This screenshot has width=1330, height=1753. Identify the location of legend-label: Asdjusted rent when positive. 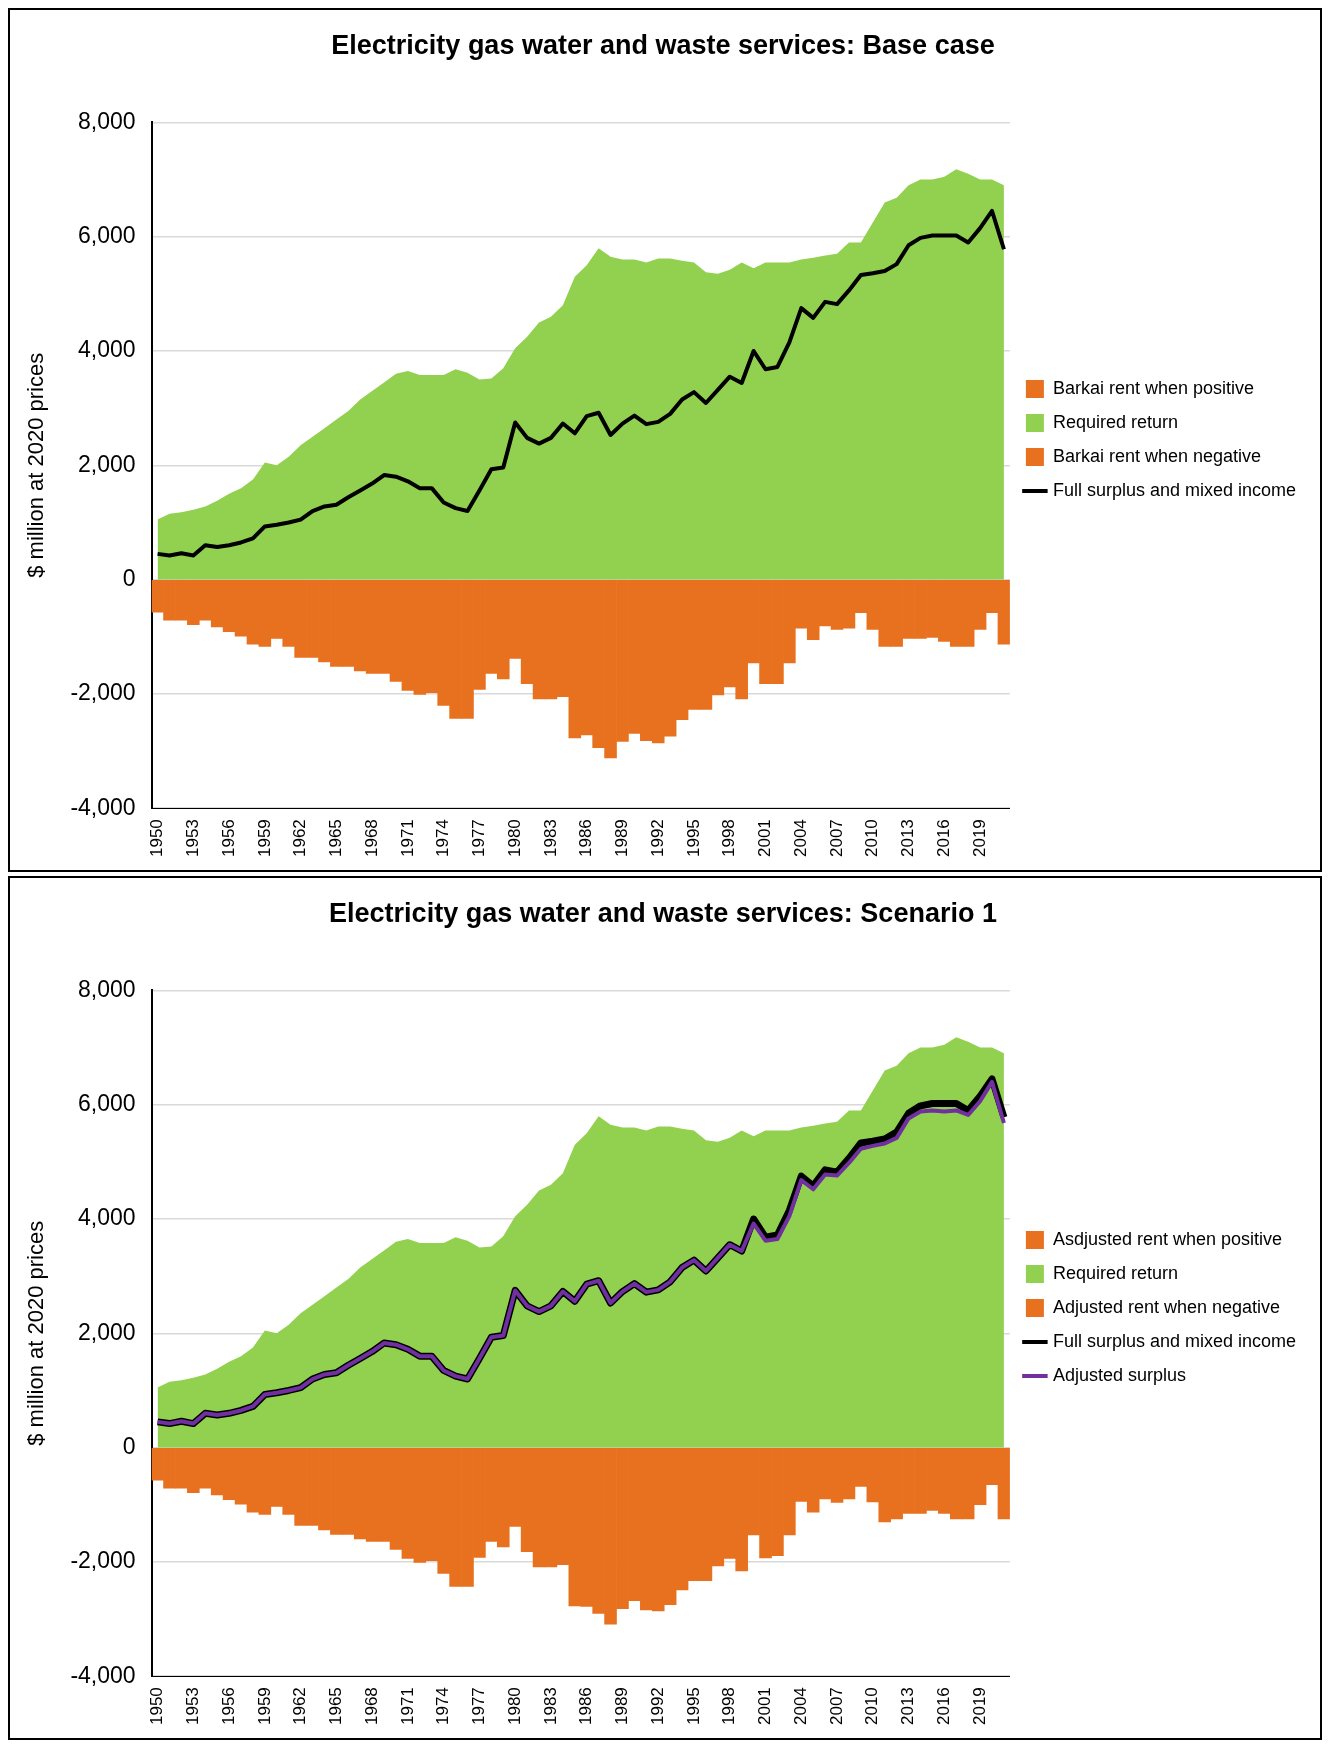
(1167, 1238).